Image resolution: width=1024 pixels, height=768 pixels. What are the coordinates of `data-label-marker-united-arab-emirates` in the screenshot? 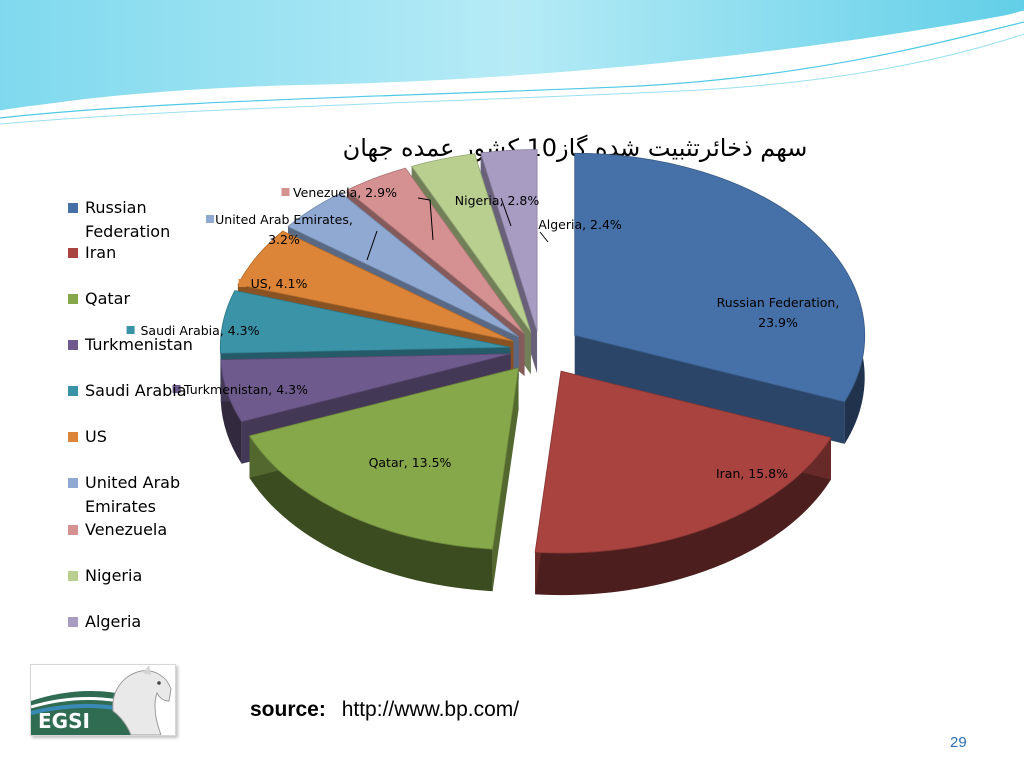 It's located at (210, 219).